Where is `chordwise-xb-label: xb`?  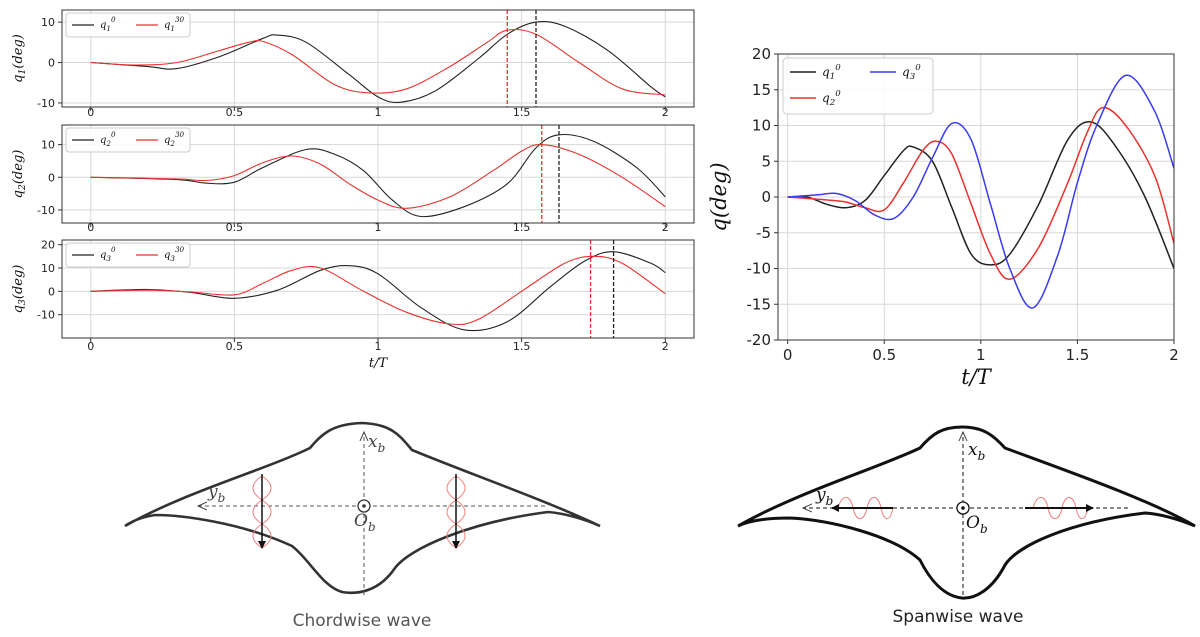
chordwise-xb-label: xb is located at coordinates (376, 443).